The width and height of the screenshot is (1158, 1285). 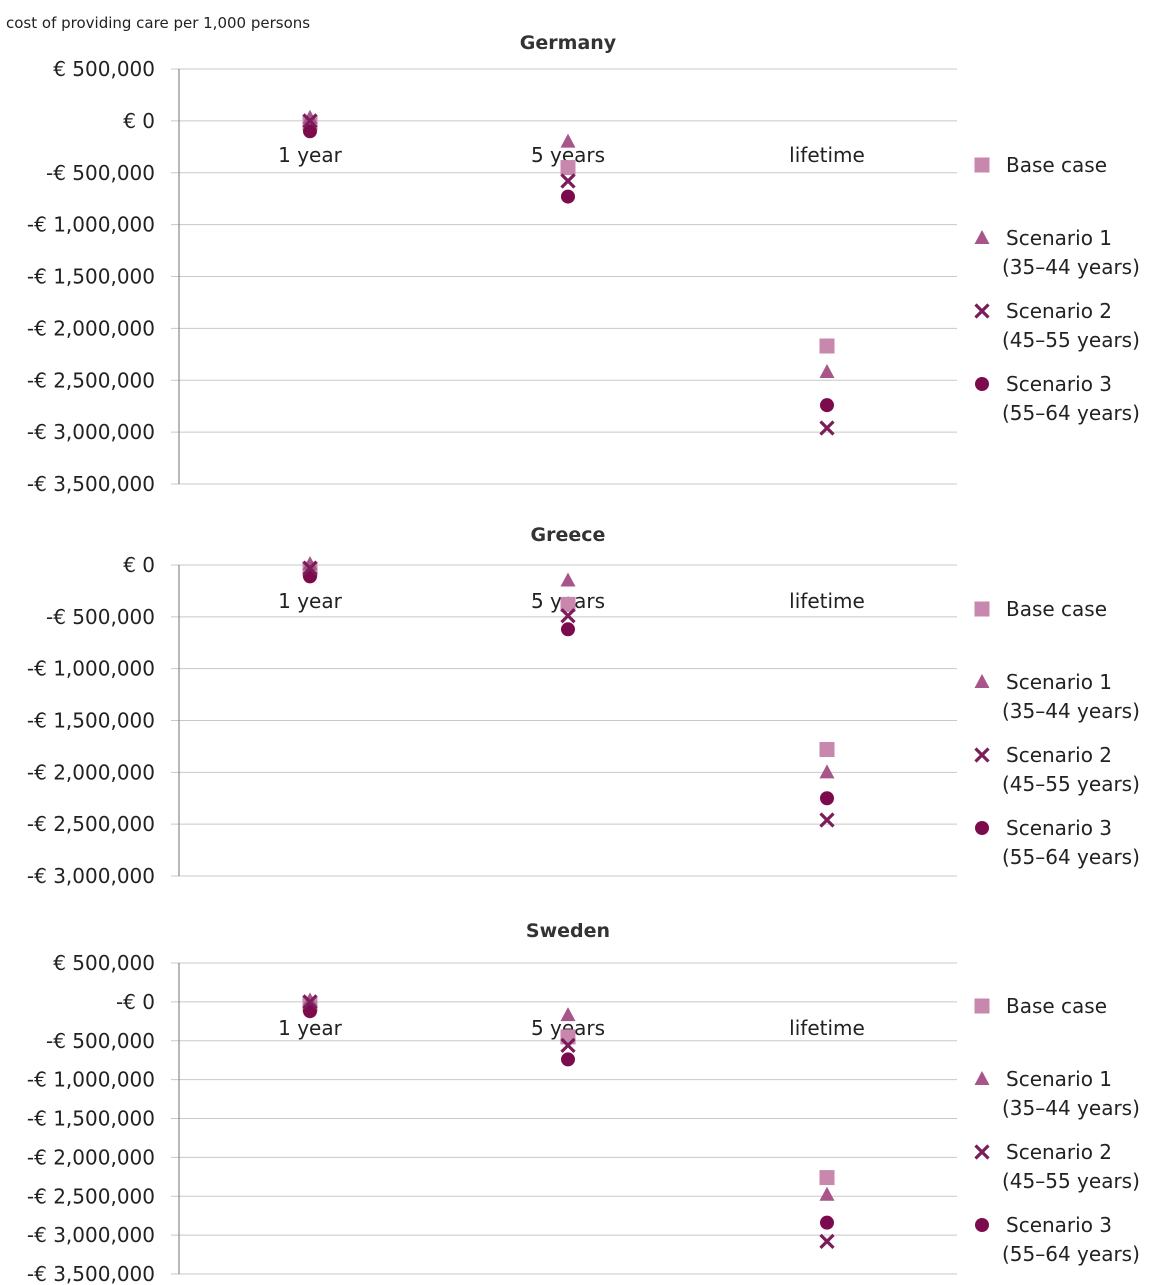 What do you see at coordinates (158, 23) in the screenshot?
I see `y-axis-label: cost of providing care per 1,000 persons` at bounding box center [158, 23].